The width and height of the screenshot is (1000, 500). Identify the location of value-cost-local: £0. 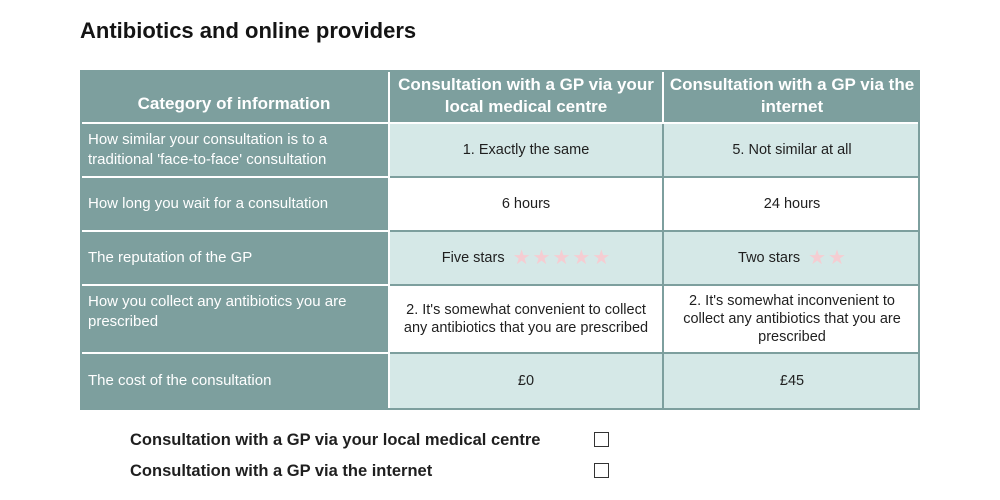
(527, 381).